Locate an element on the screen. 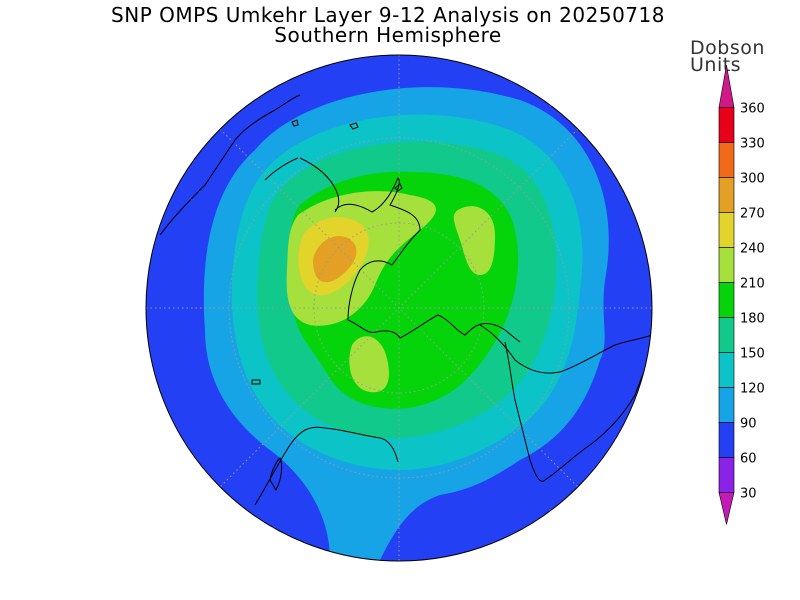  color-legend-tick-label: 240 is located at coordinates (752, 249).